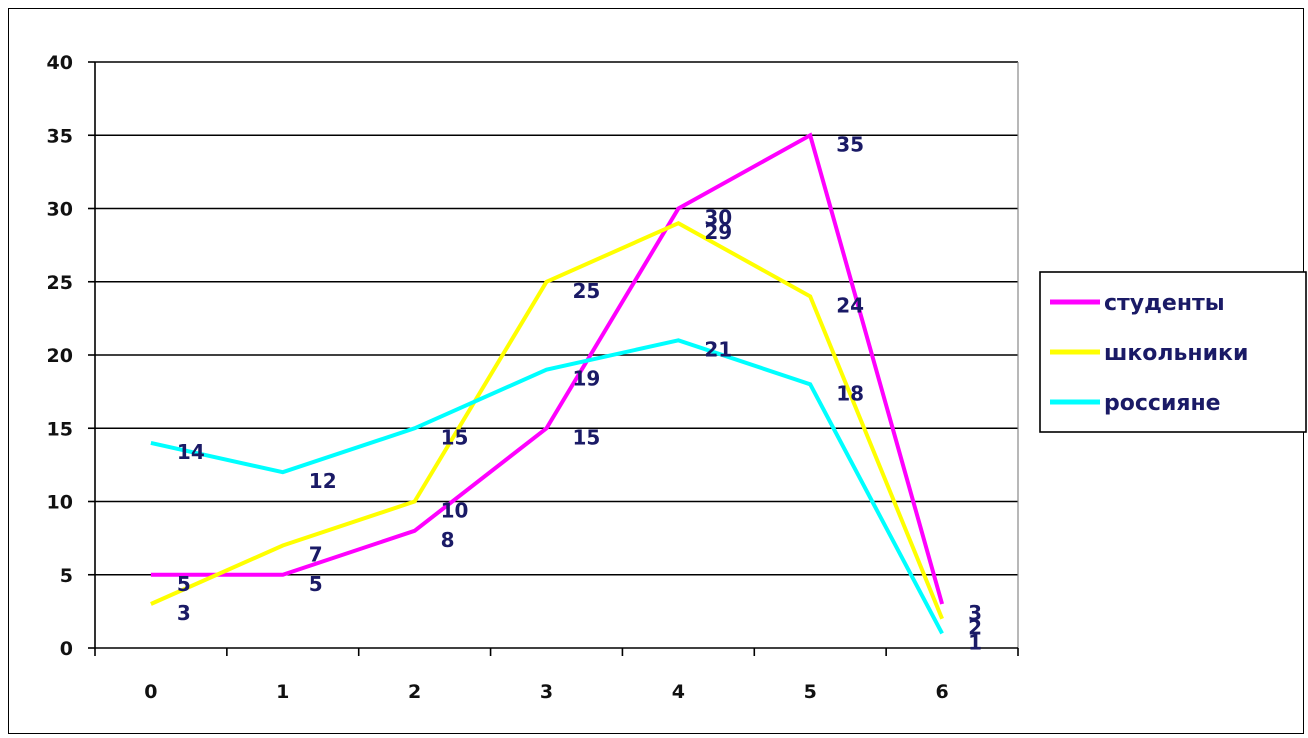 The width and height of the screenshot is (1308, 738). What do you see at coordinates (60, 63) in the screenshot?
I see `y-tick-label: 40` at bounding box center [60, 63].